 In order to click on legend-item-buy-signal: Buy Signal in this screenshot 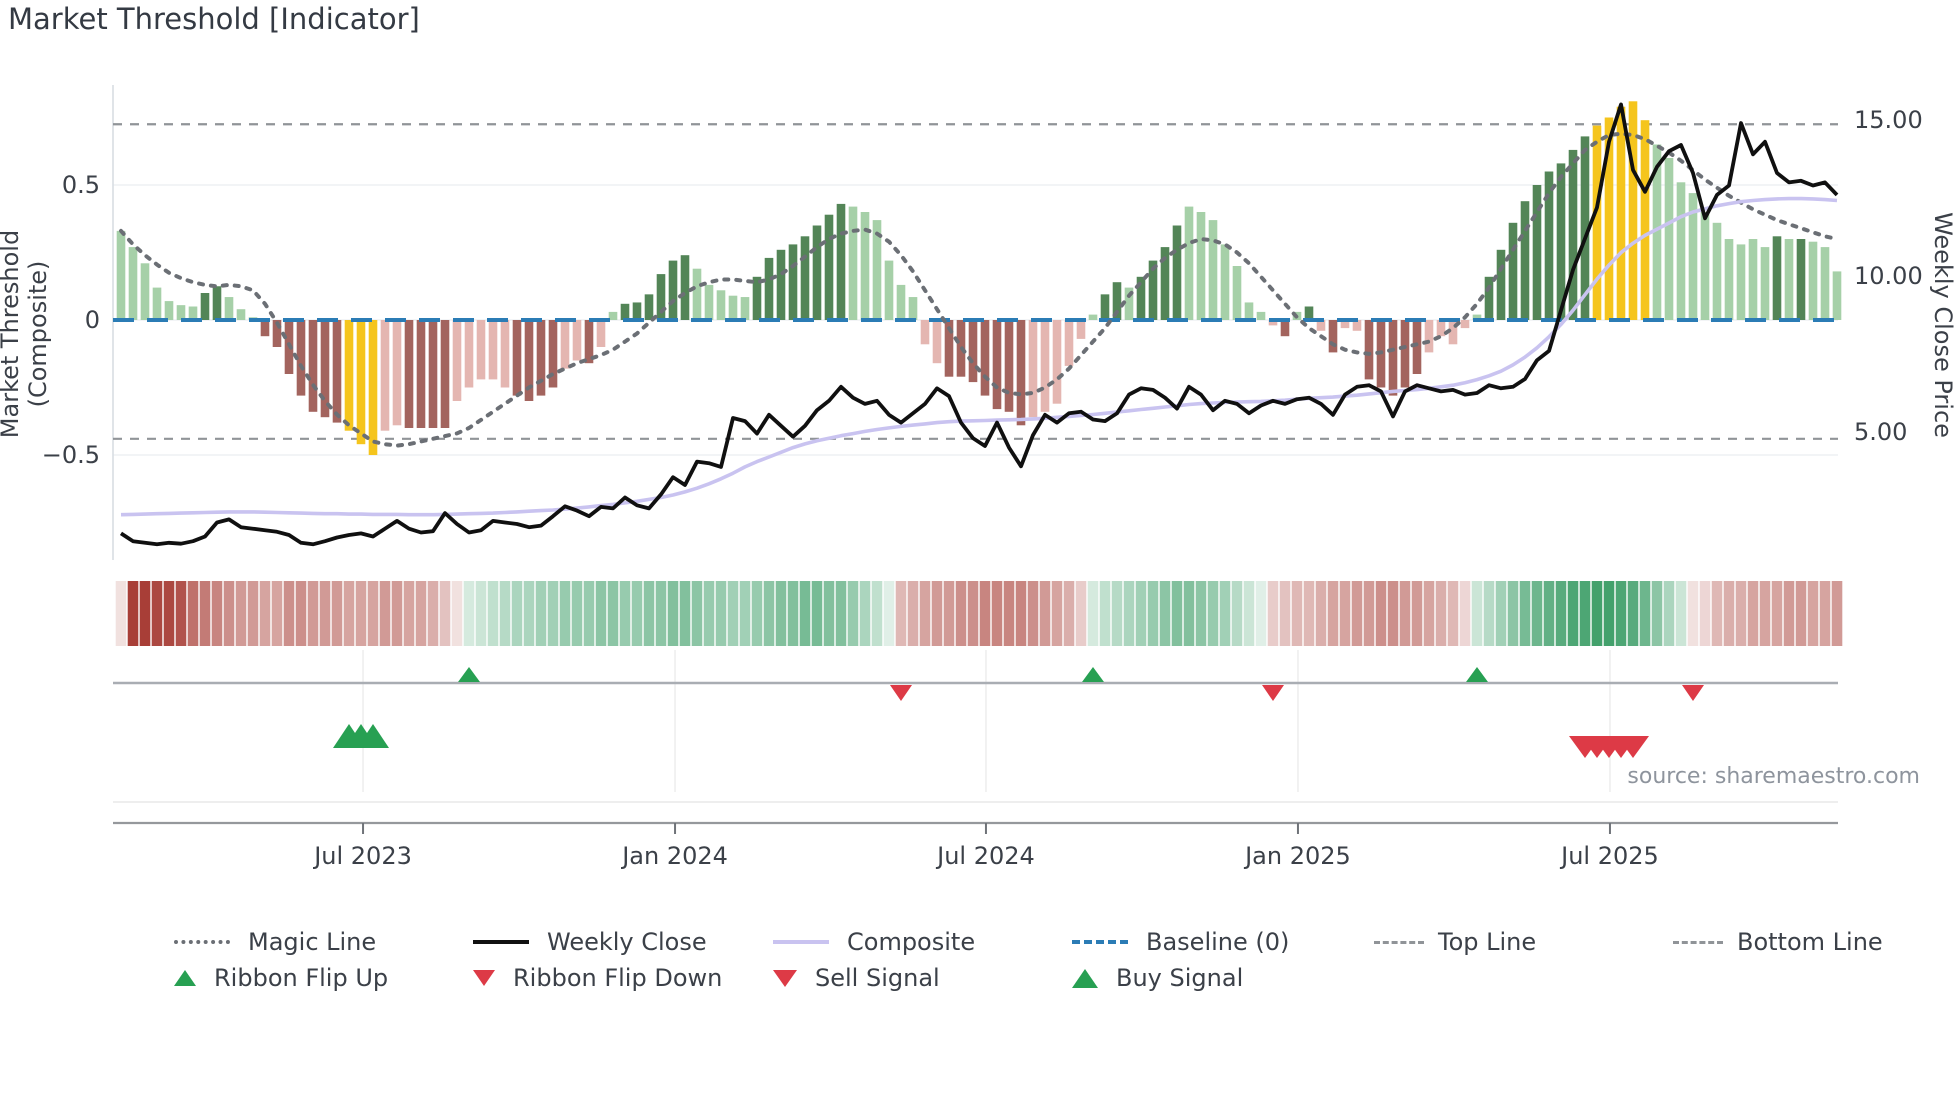, I will do `click(1157, 978)`.